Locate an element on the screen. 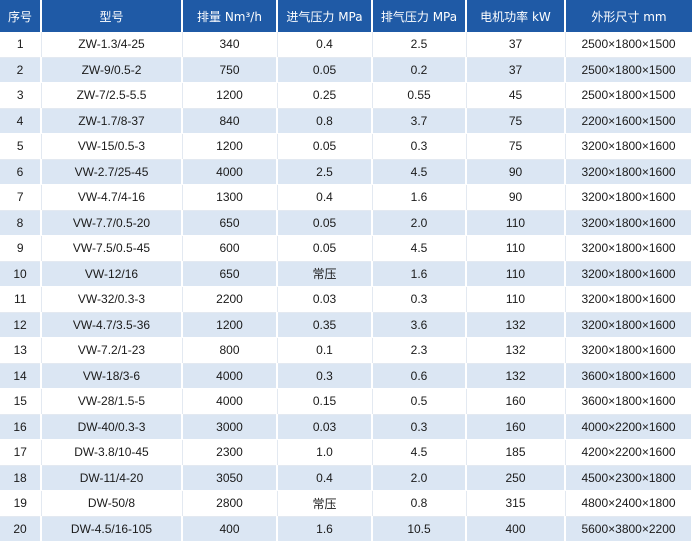 The height and width of the screenshot is (542, 692). cell-inlet-pressure: 常压 is located at coordinates (325, 503).